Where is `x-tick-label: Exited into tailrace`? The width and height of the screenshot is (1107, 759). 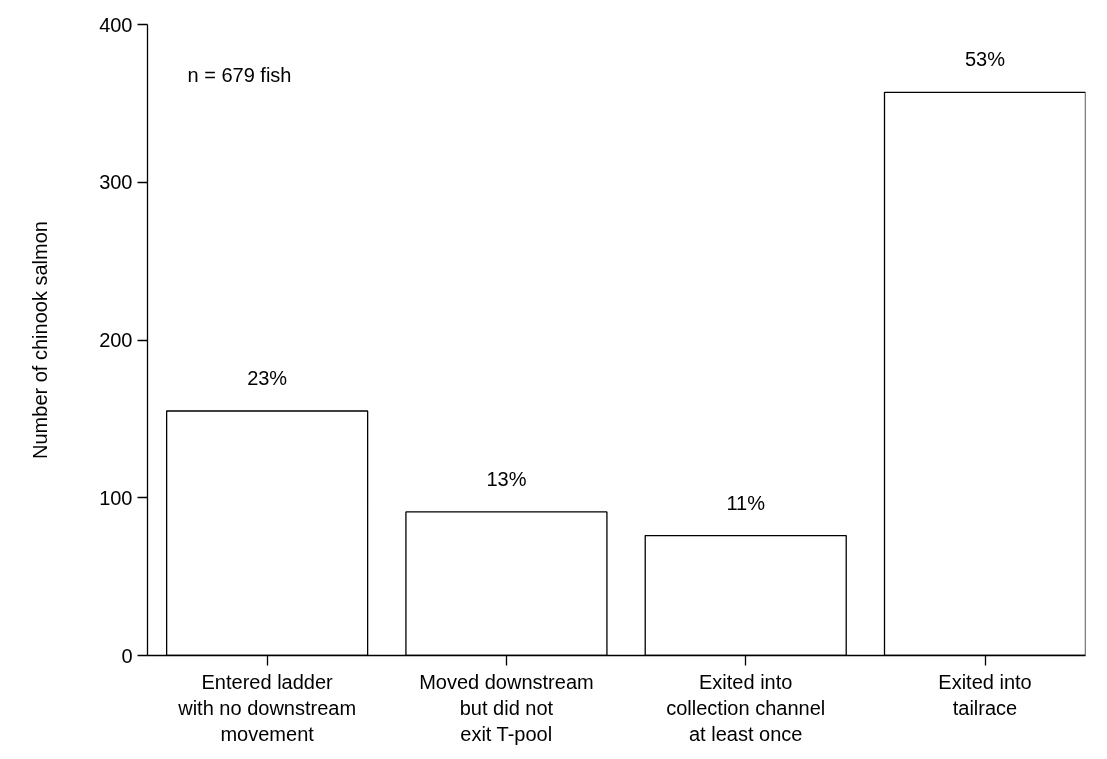 x-tick-label: Exited into tailrace is located at coordinates (985, 694).